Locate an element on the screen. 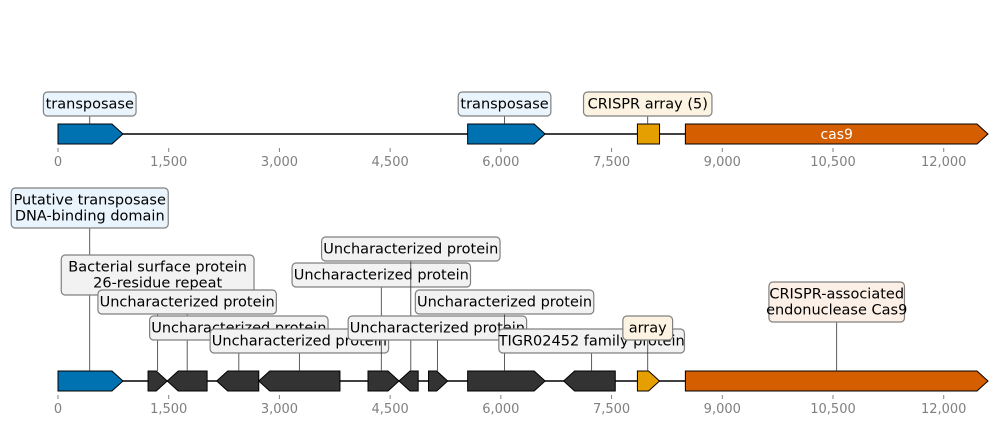  gene-label-text: 26-residue repeat is located at coordinates (157, 284).